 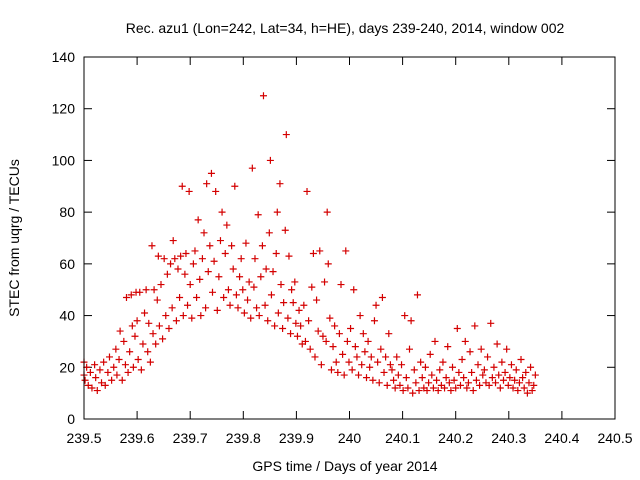 What do you see at coordinates (296, 438) in the screenshot?
I see `x-tick-label: 239.9` at bounding box center [296, 438].